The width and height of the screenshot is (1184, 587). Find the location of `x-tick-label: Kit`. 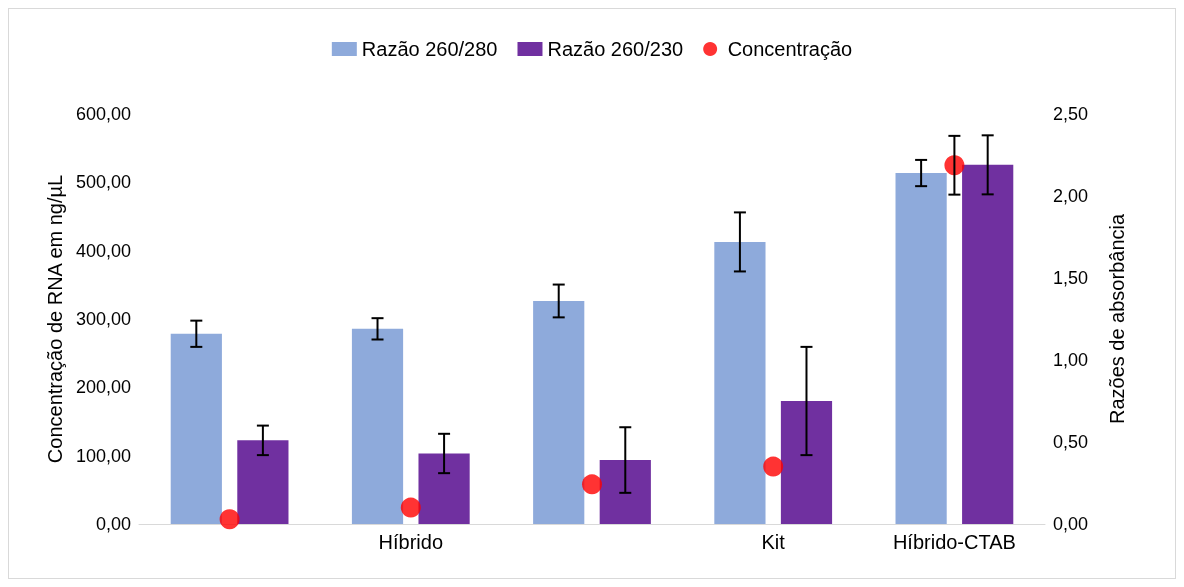

x-tick-label: Kit is located at coordinates (773, 542).